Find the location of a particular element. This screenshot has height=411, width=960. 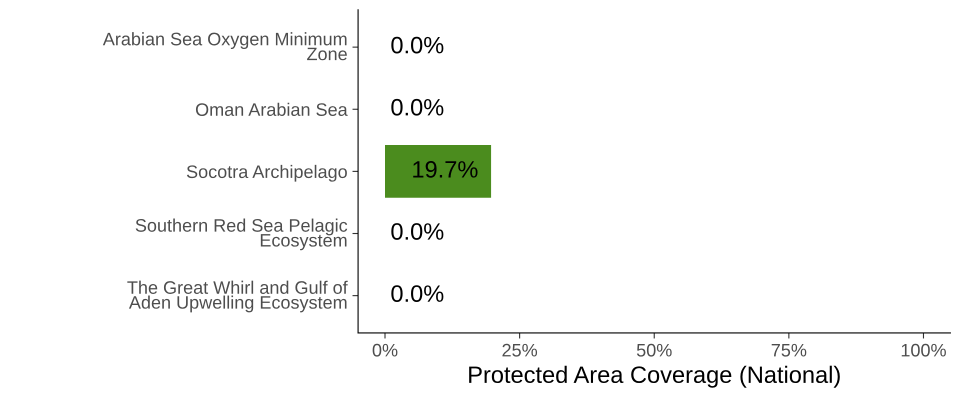

y-tick-label: The Great Whirl and Gulf of Aden Upwelling Ecosystem is located at coordinates (237, 296).